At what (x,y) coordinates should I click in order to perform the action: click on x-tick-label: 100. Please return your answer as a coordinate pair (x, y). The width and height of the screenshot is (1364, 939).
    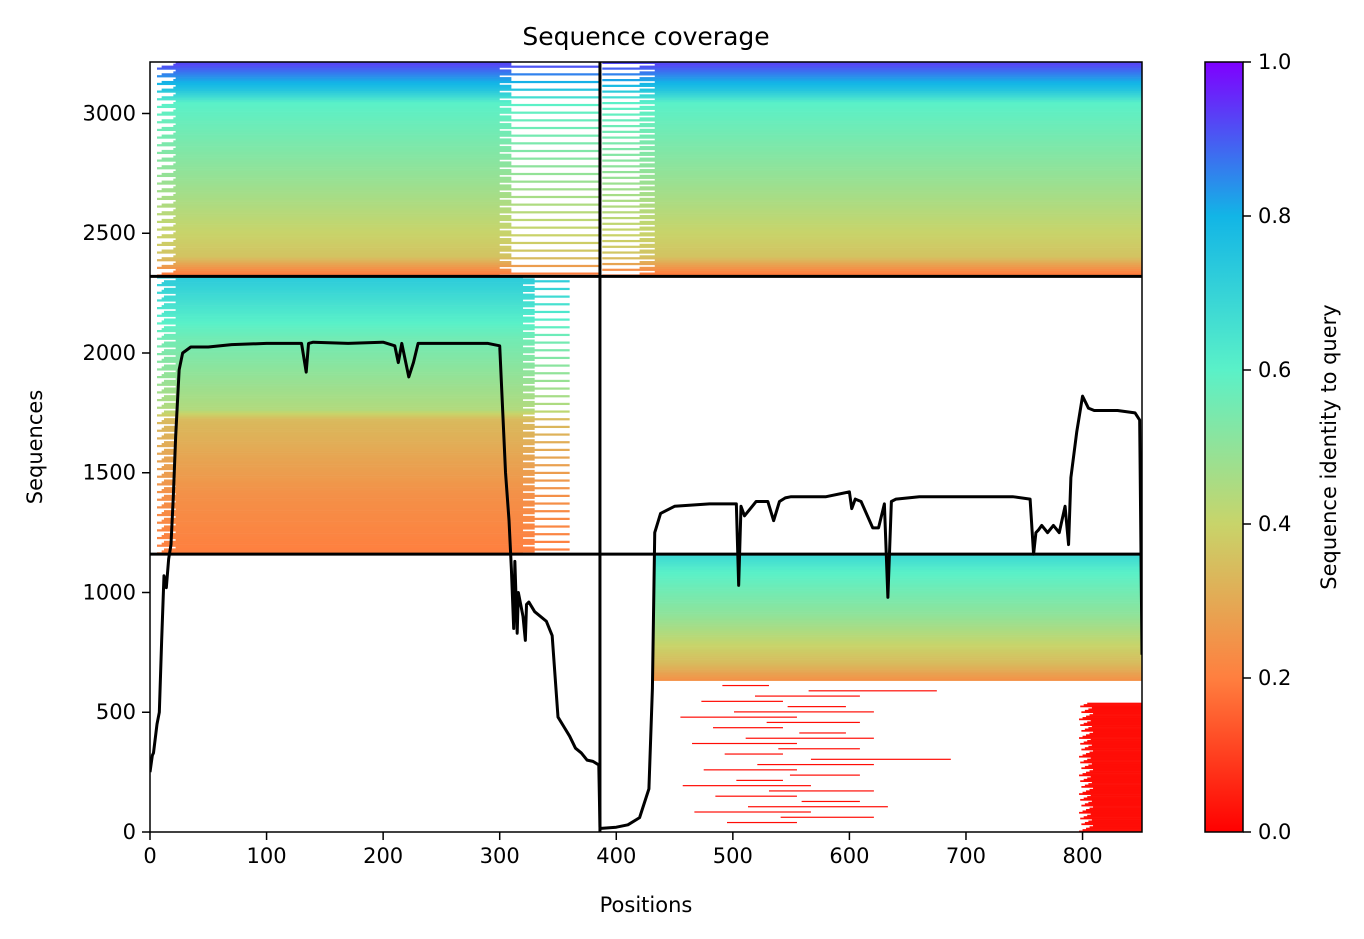
    Looking at the image, I should click on (267, 856).